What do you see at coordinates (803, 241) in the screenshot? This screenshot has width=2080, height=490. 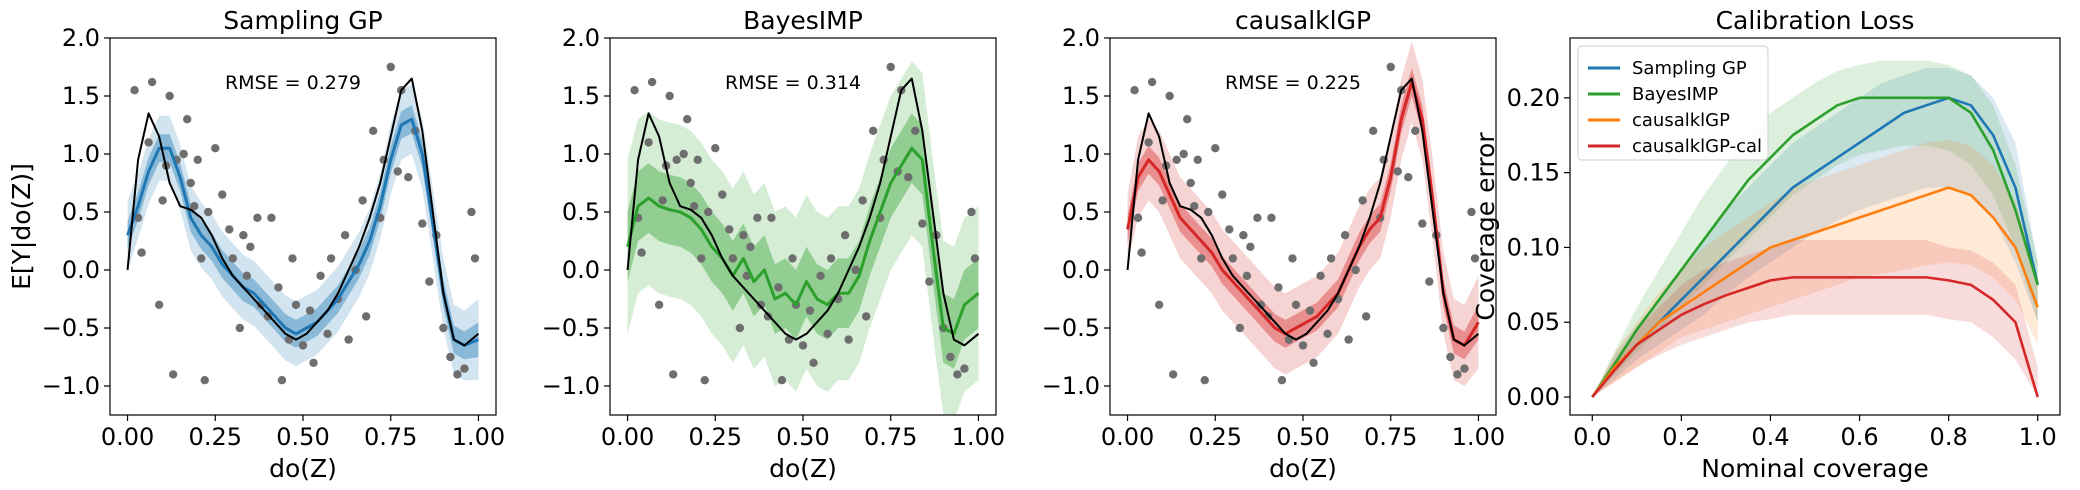 I see `posterior-mean-line` at bounding box center [803, 241].